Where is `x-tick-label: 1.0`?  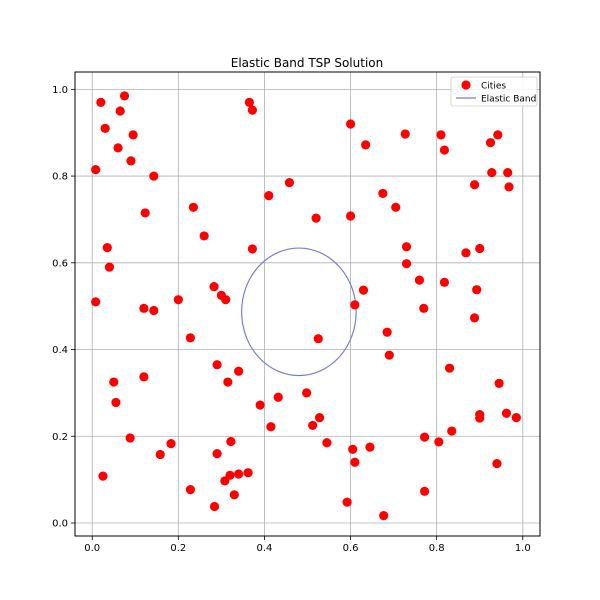
x-tick-label: 1.0 is located at coordinates (523, 548).